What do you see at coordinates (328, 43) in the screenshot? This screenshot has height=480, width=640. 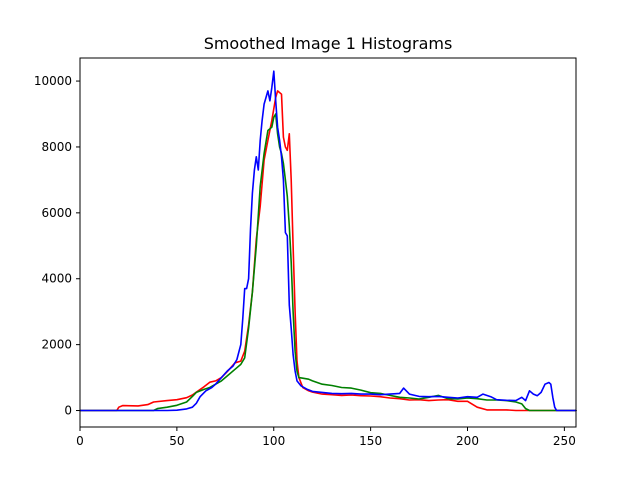 I see `chart-title: Smoothed Image 1 Histograms` at bounding box center [328, 43].